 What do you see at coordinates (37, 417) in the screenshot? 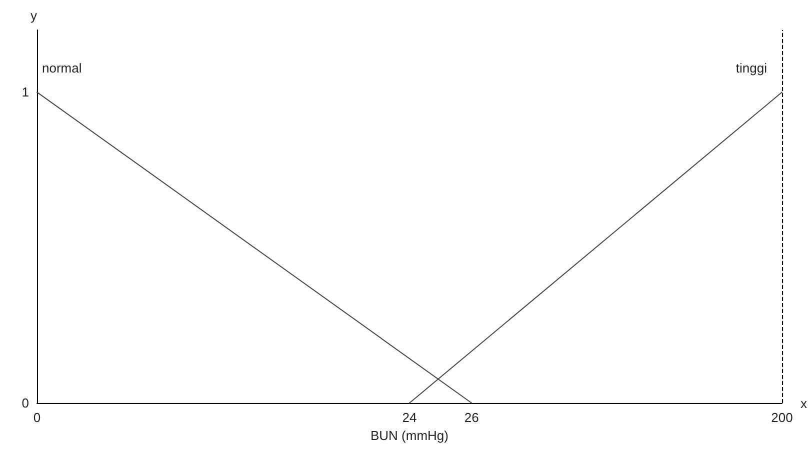
I see `x-tick-label: 0` at bounding box center [37, 417].